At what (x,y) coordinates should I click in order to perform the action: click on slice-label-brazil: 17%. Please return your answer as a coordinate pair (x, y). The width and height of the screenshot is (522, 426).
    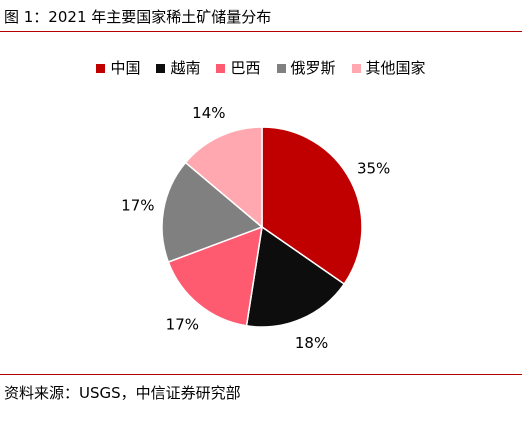
    Looking at the image, I should click on (182, 325).